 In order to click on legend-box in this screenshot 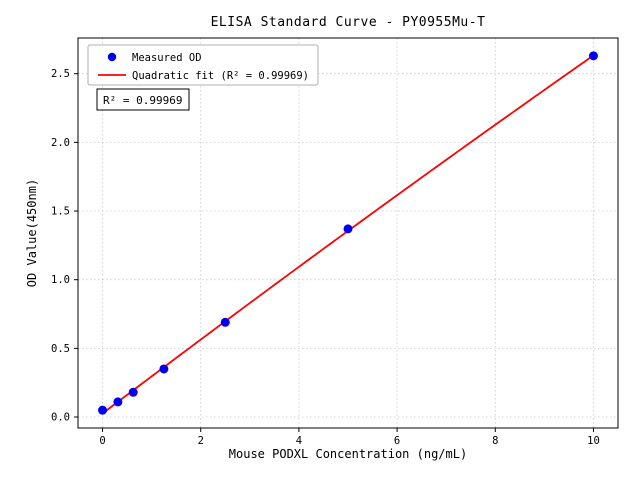, I will do `click(203, 65)`.